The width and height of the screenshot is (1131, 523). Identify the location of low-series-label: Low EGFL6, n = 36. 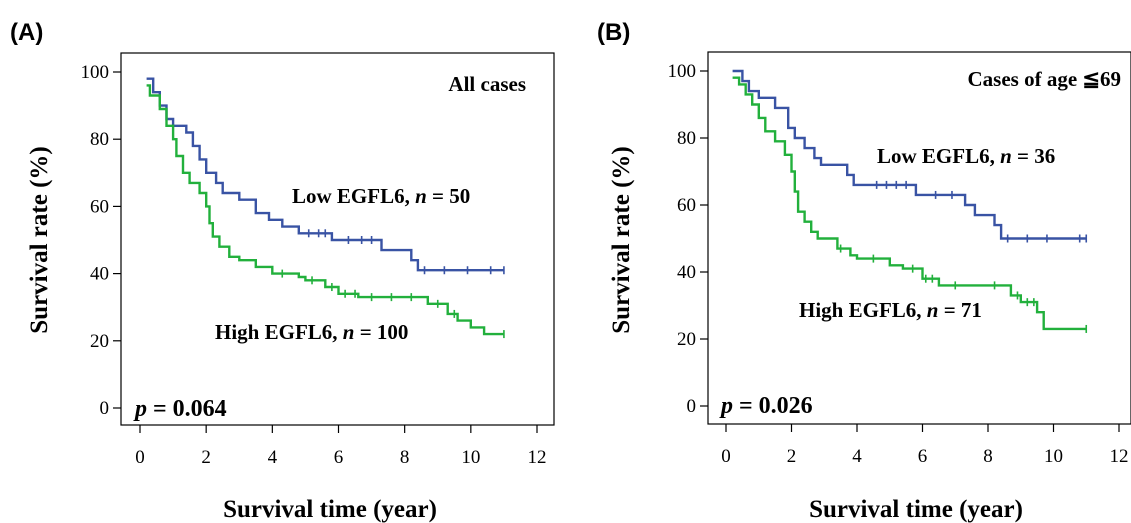
(966, 156).